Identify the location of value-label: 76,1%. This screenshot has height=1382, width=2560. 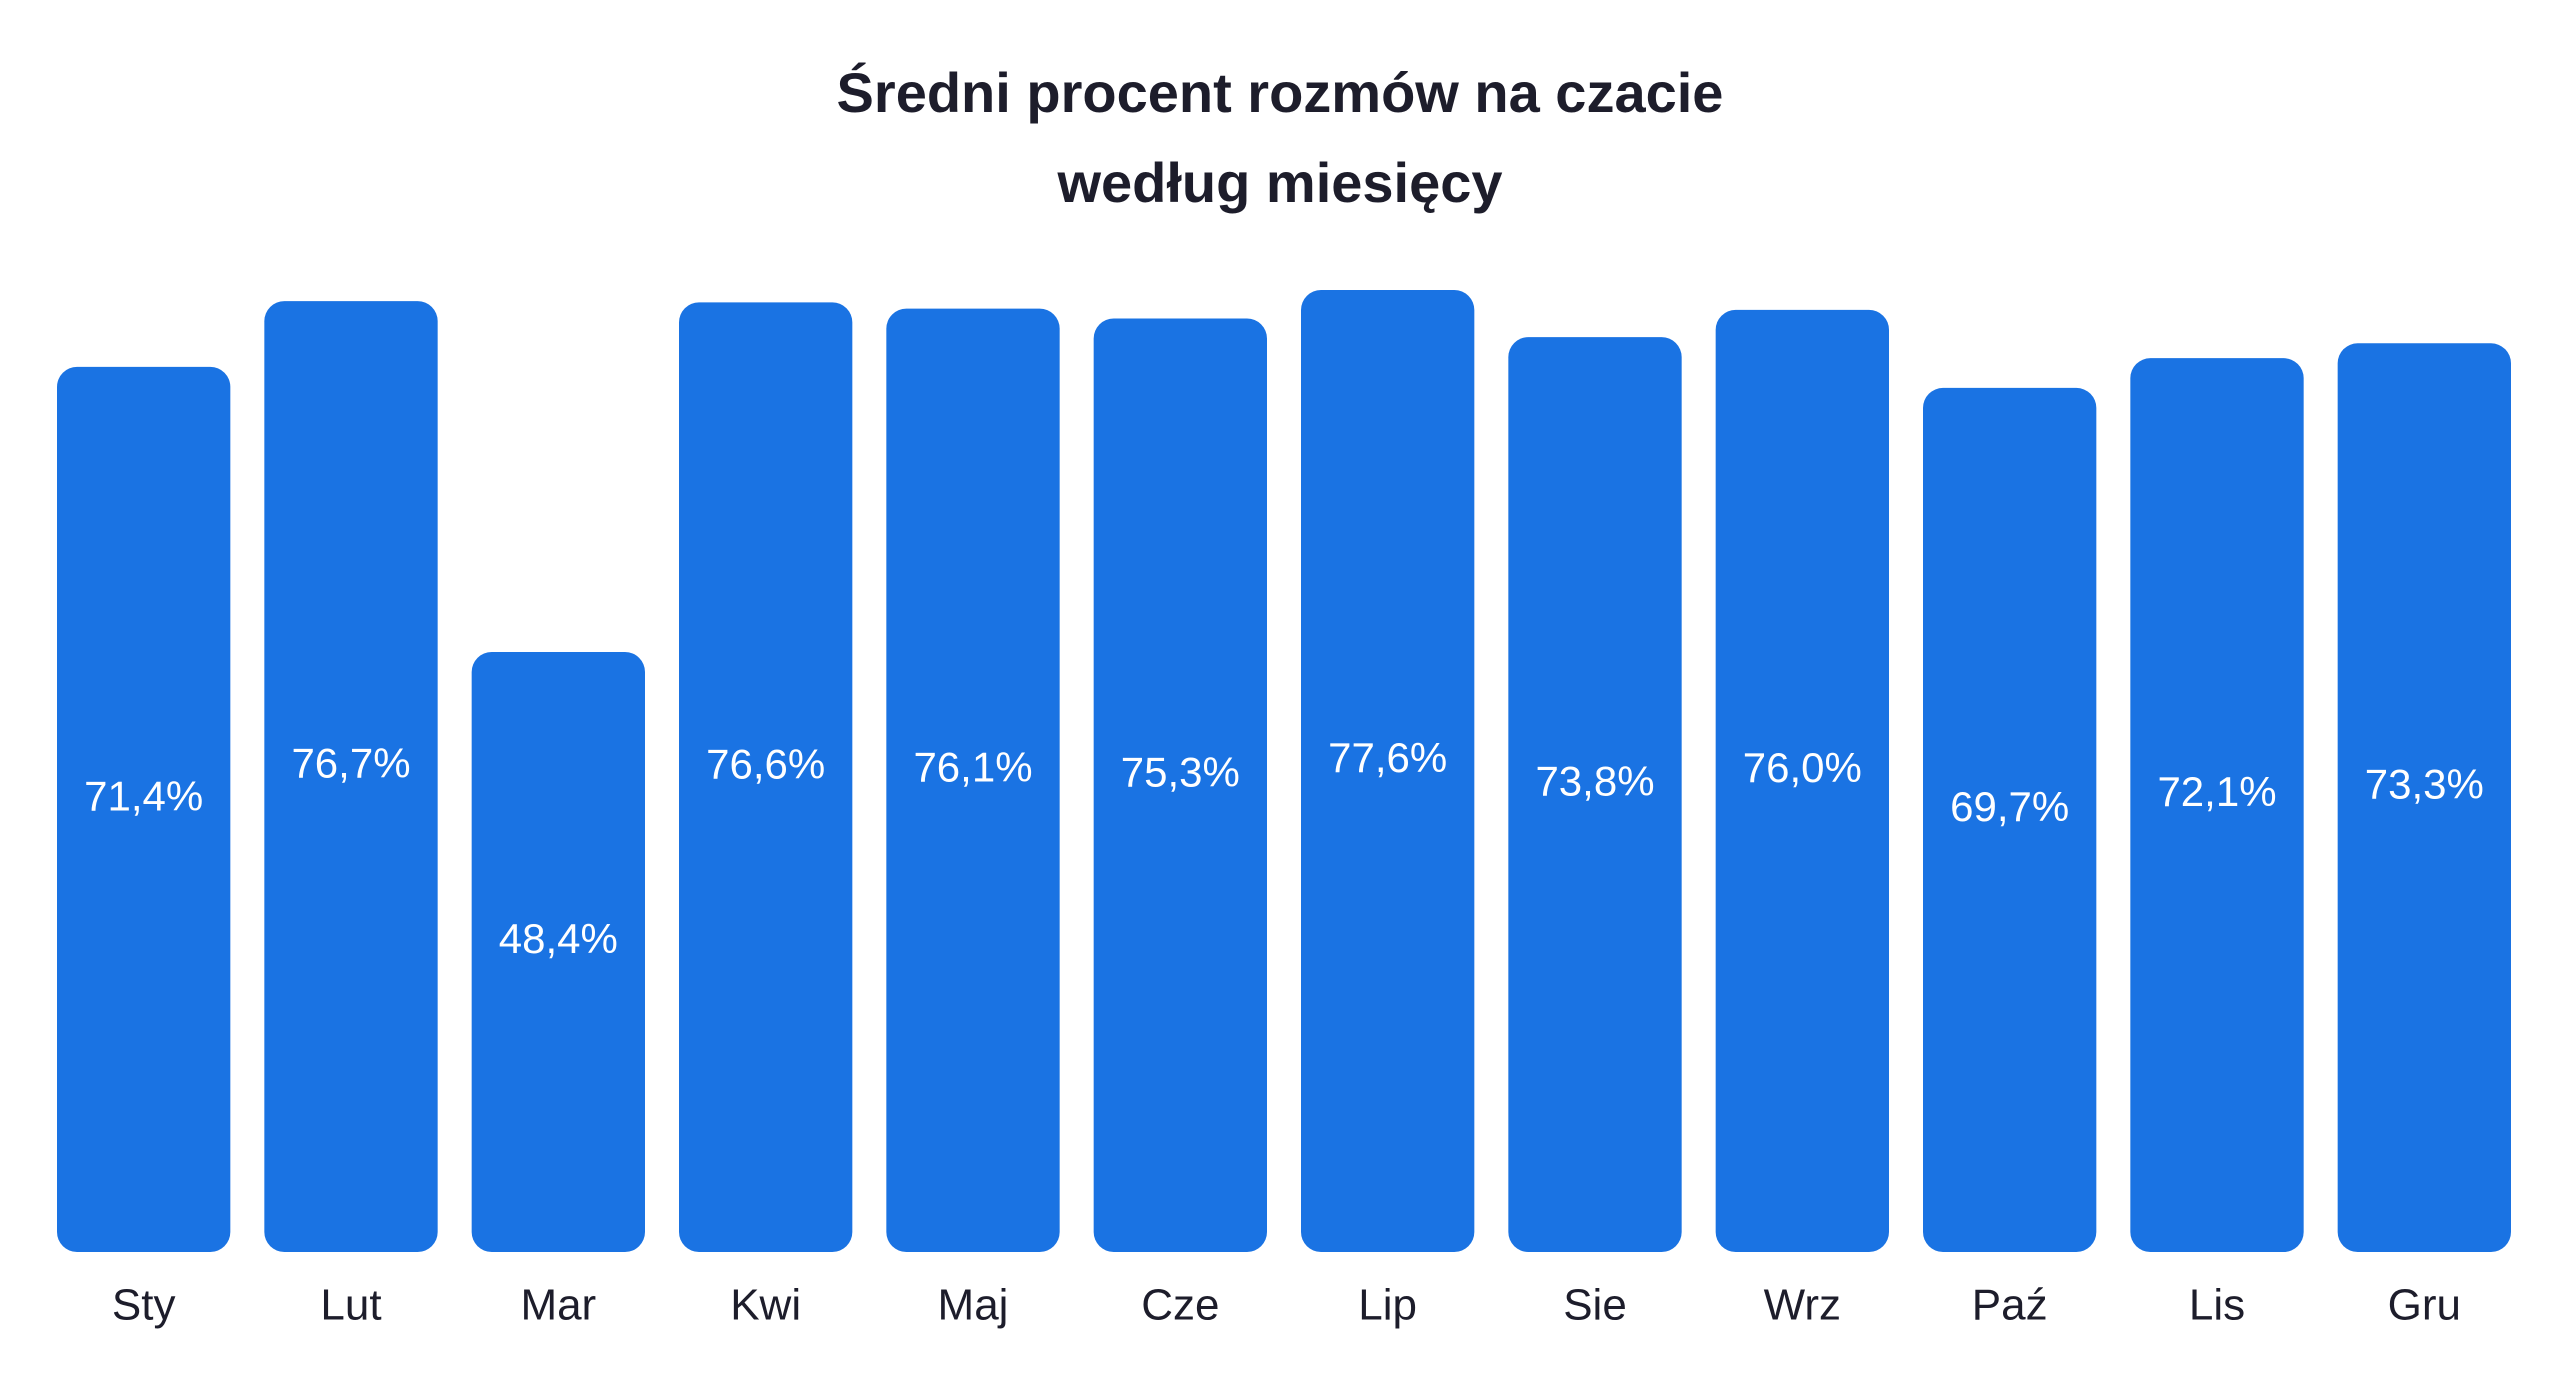
(972, 766).